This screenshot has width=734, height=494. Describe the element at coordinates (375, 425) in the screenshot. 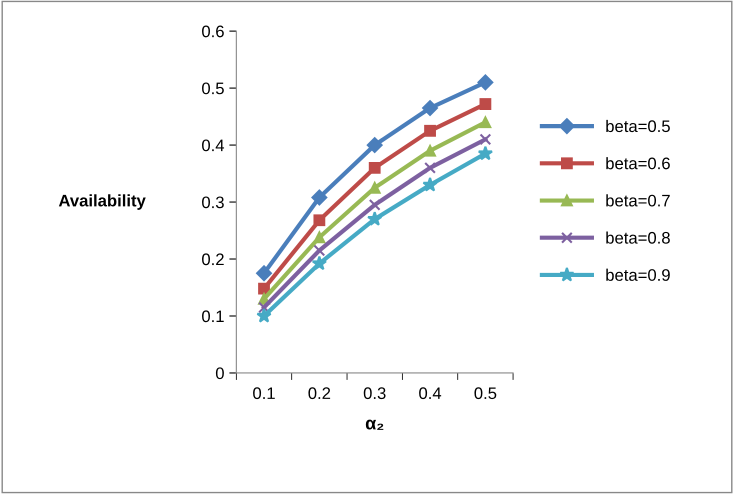

I see `x-axis-title: α₂` at that location.